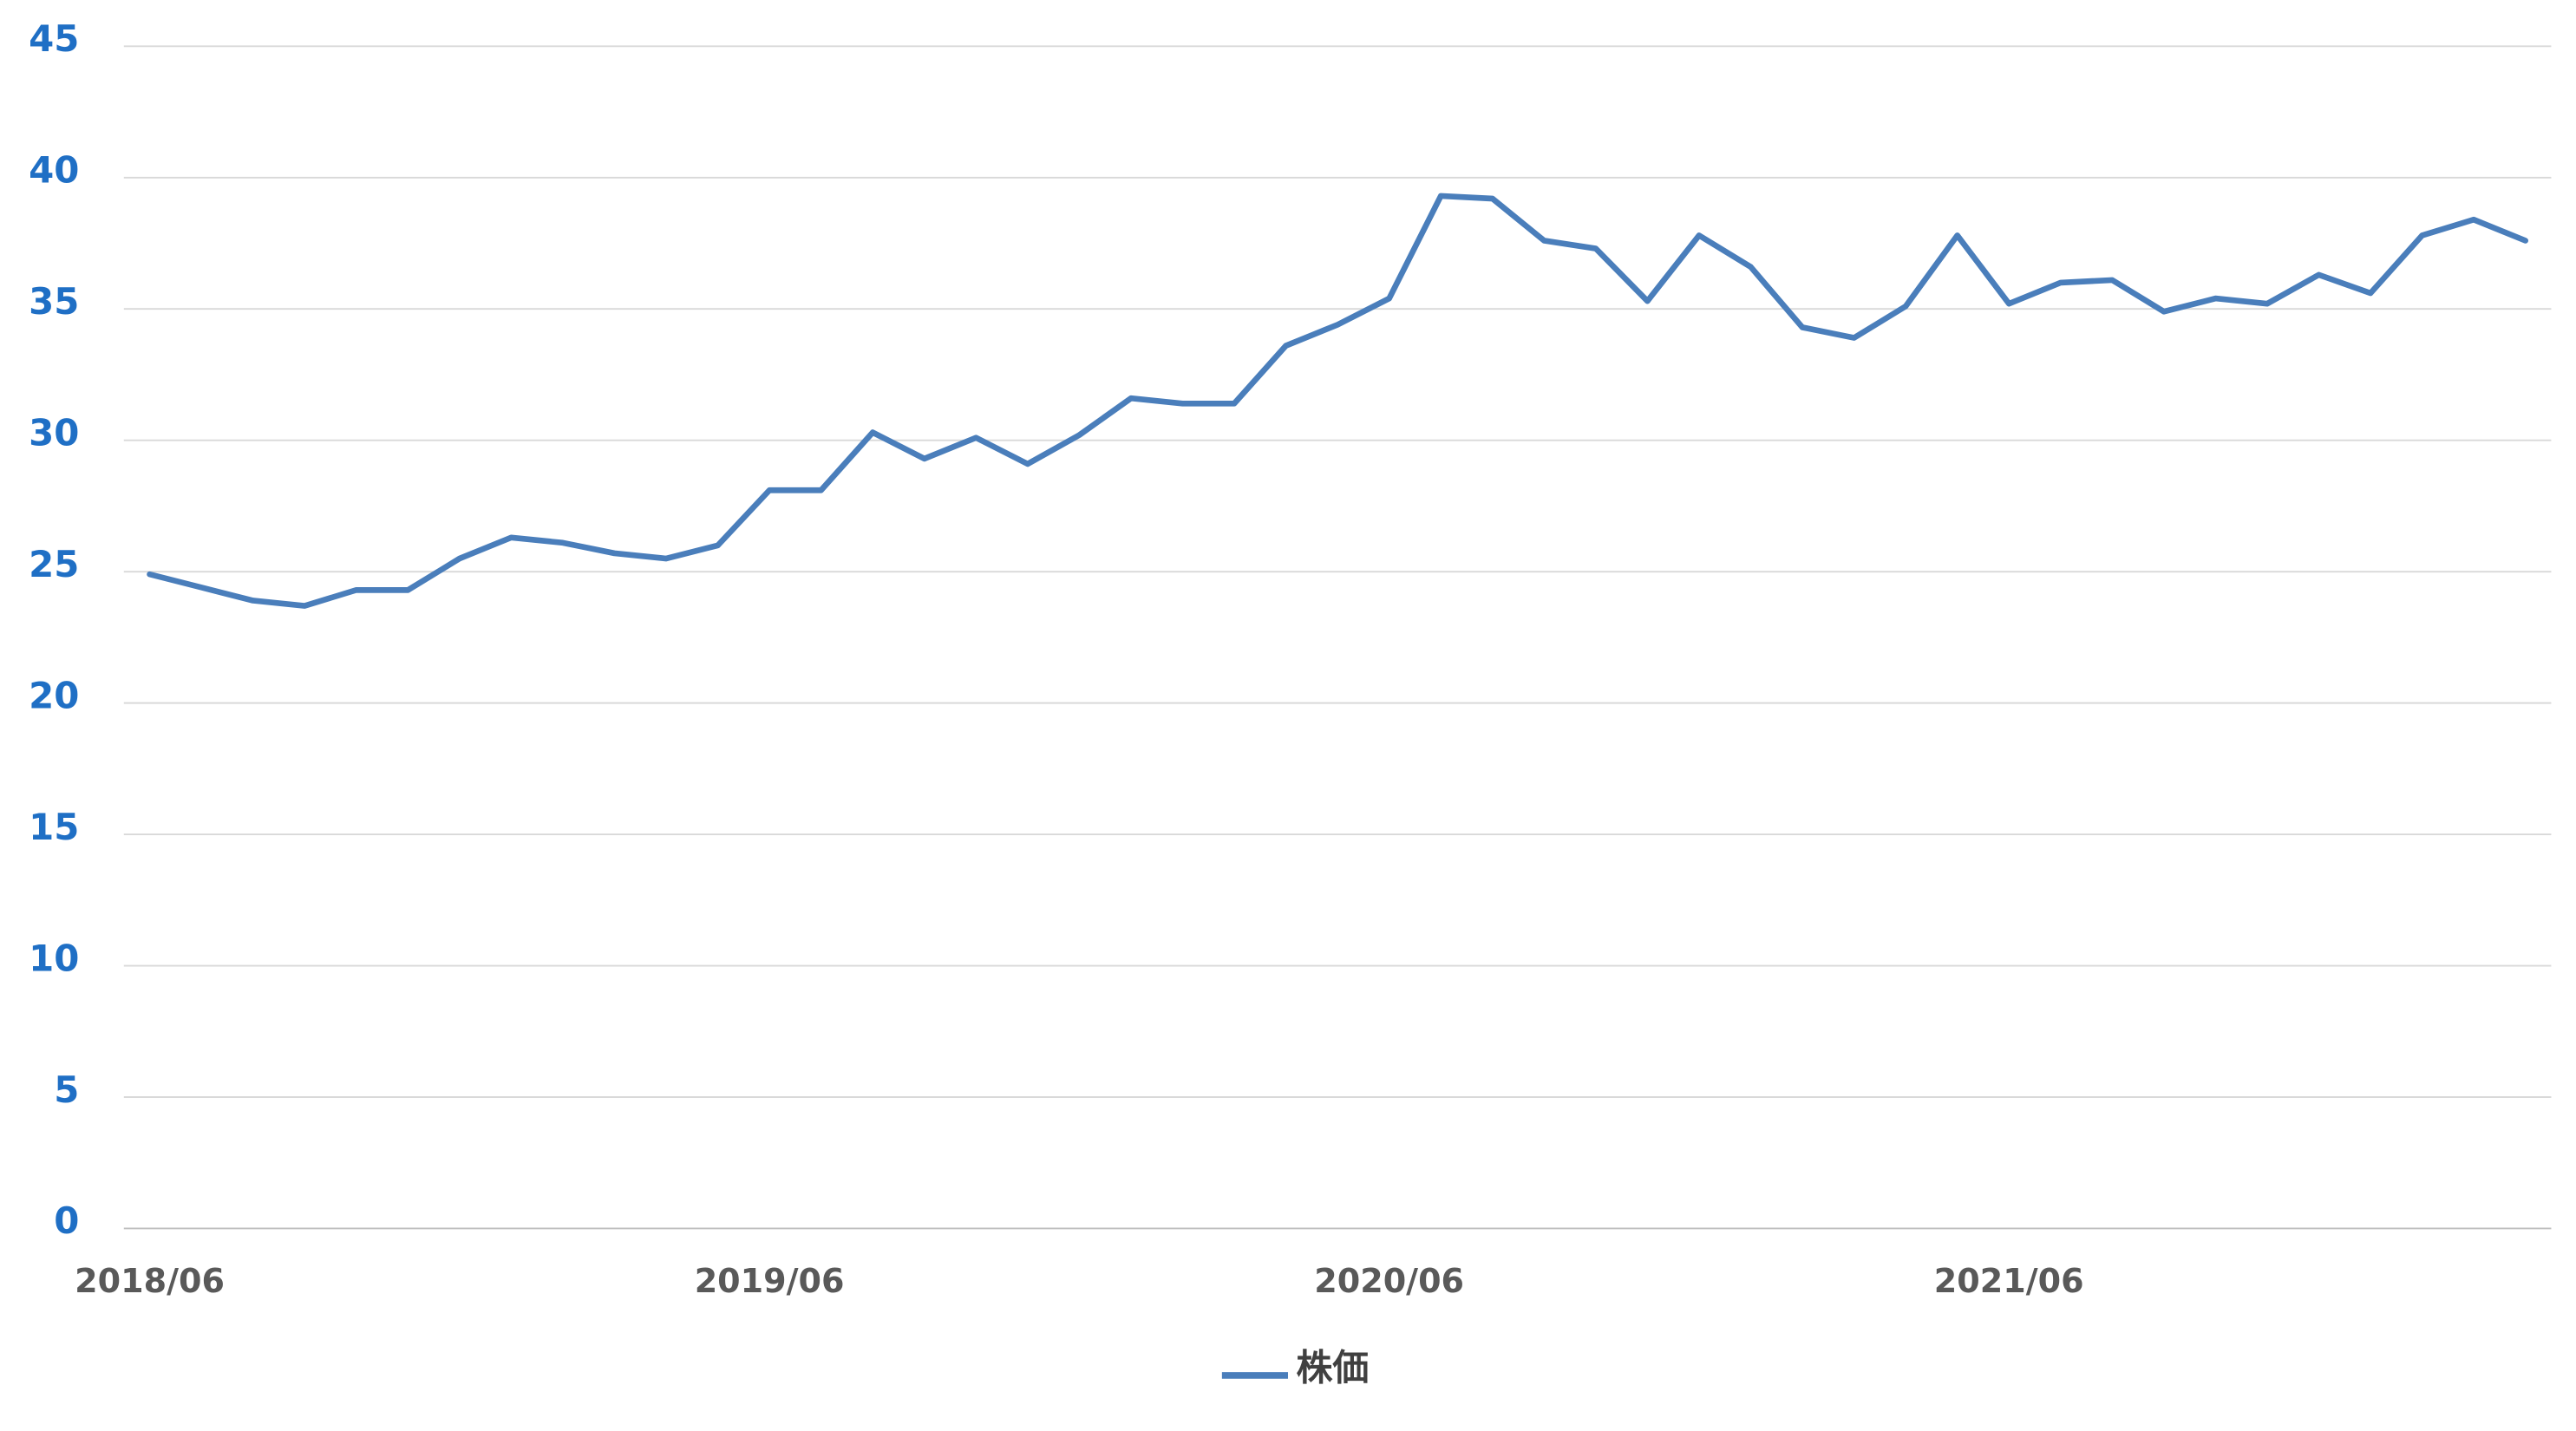 Image resolution: width=2576 pixels, height=1431 pixels. What do you see at coordinates (2009, 1281) in the screenshot?
I see `x-tick-label: 2021/06` at bounding box center [2009, 1281].